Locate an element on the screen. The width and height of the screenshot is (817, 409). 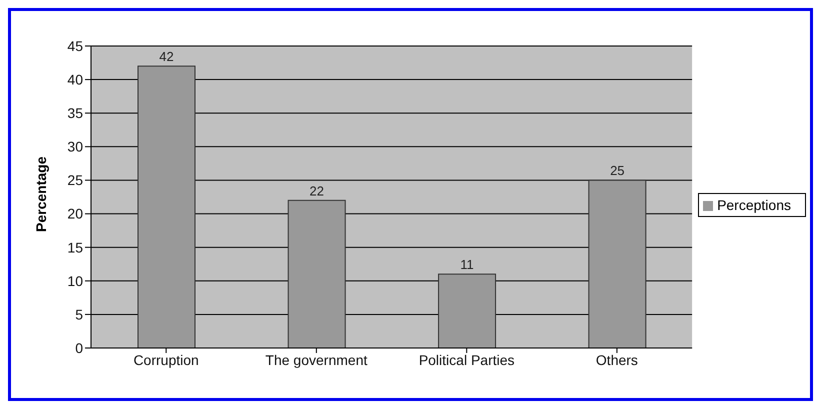
x-tick-label: The government is located at coordinates (316, 360).